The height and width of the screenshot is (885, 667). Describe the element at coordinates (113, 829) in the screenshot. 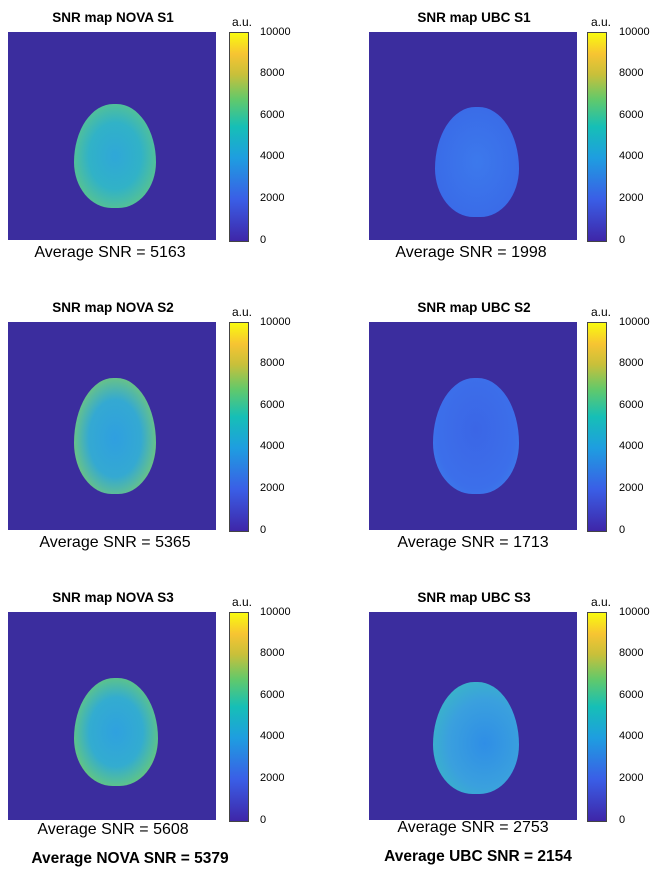

I see `average-snr: Average SNR = 5608` at that location.